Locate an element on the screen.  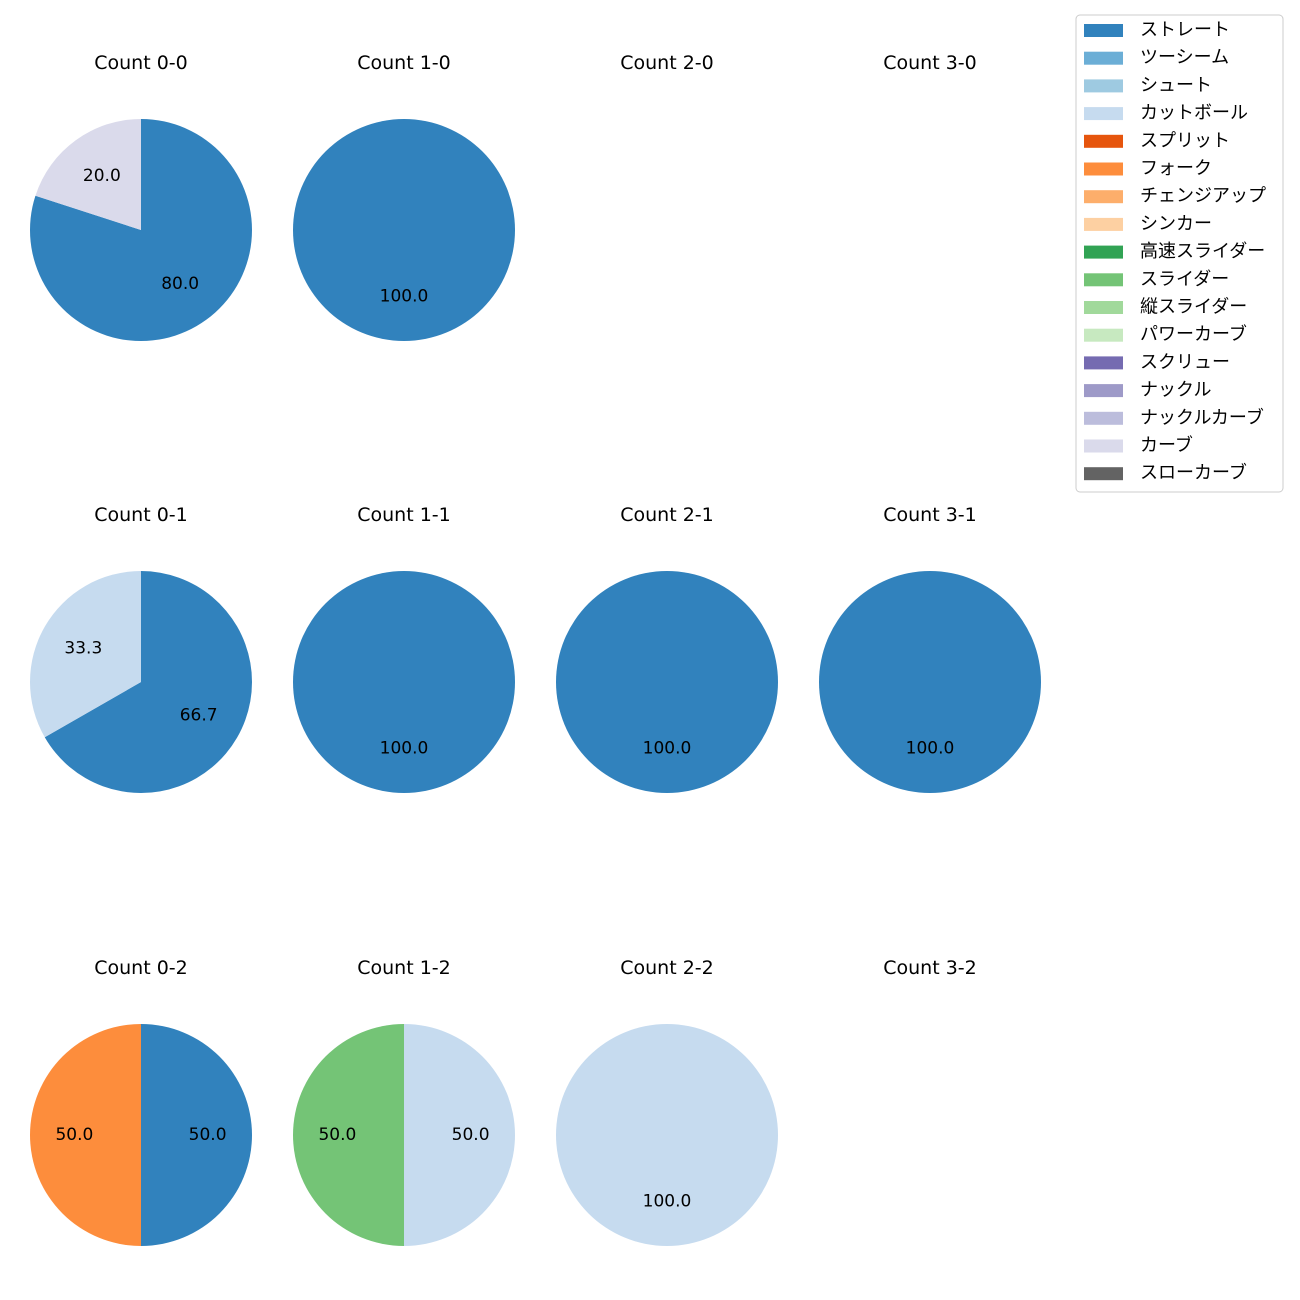
pie-panel-count-3-0: Count 3-0 is located at coordinates (930, 63).